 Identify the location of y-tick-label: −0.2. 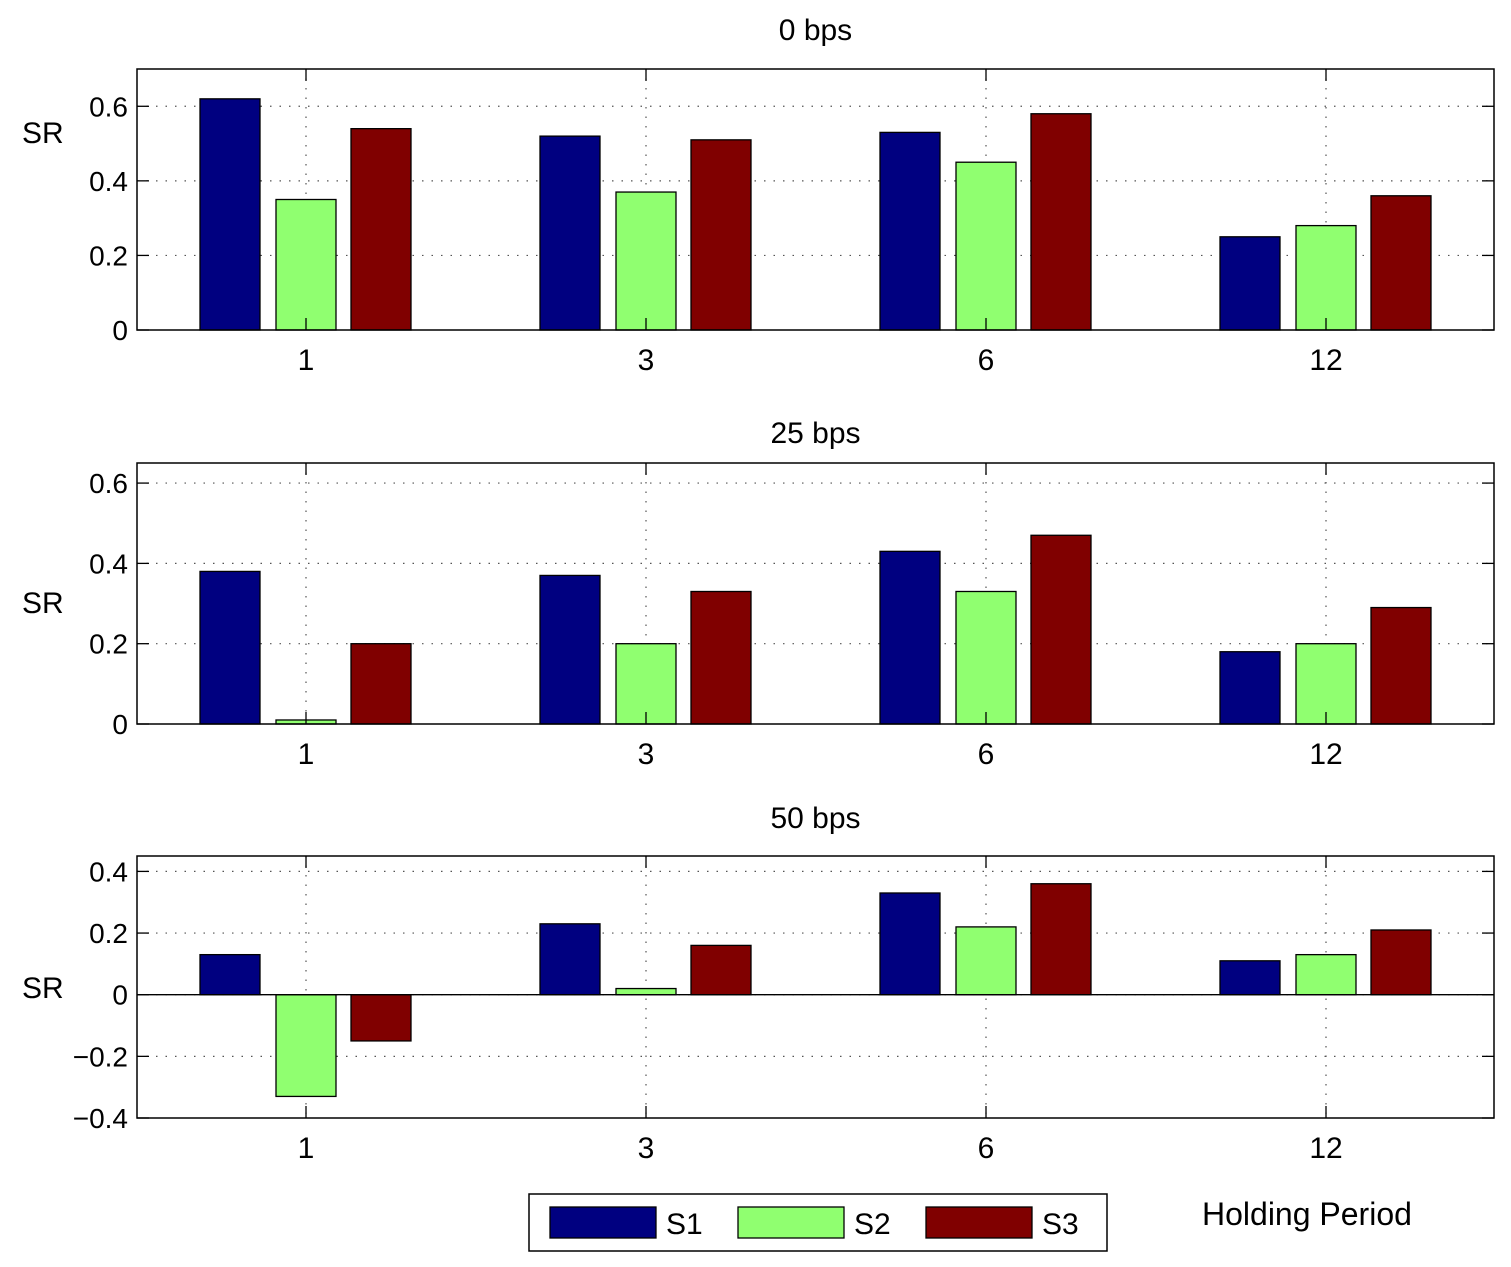
(100, 1056).